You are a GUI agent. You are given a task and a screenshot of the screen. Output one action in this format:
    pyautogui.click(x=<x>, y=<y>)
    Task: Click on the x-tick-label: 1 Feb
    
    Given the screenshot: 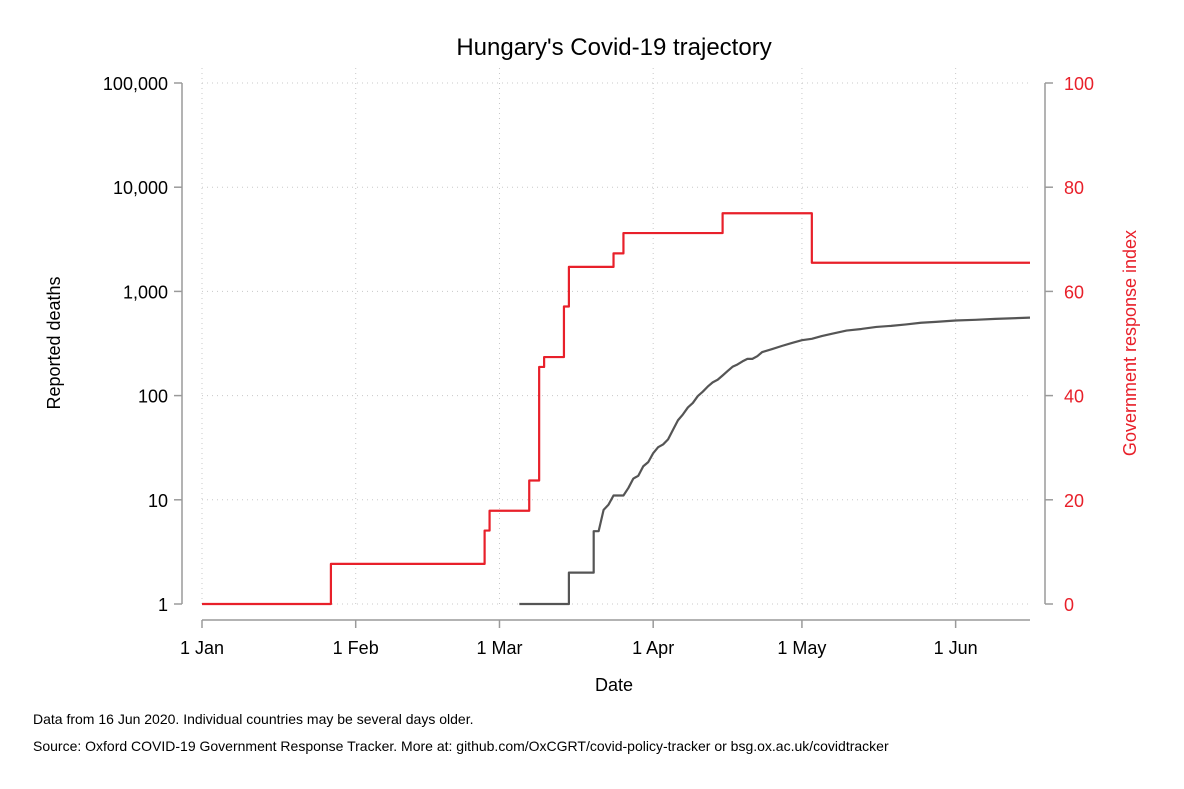 What is the action you would take?
    pyautogui.click(x=356, y=648)
    